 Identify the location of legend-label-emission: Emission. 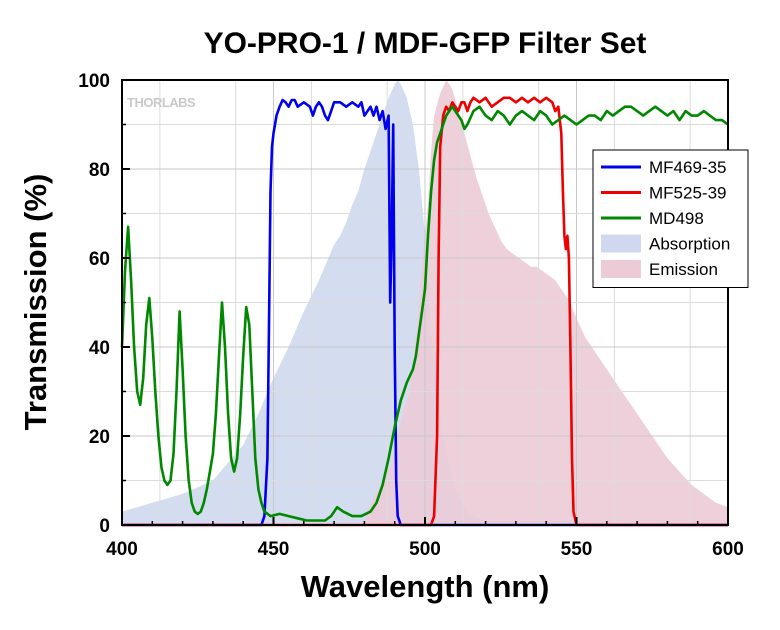
(683, 269).